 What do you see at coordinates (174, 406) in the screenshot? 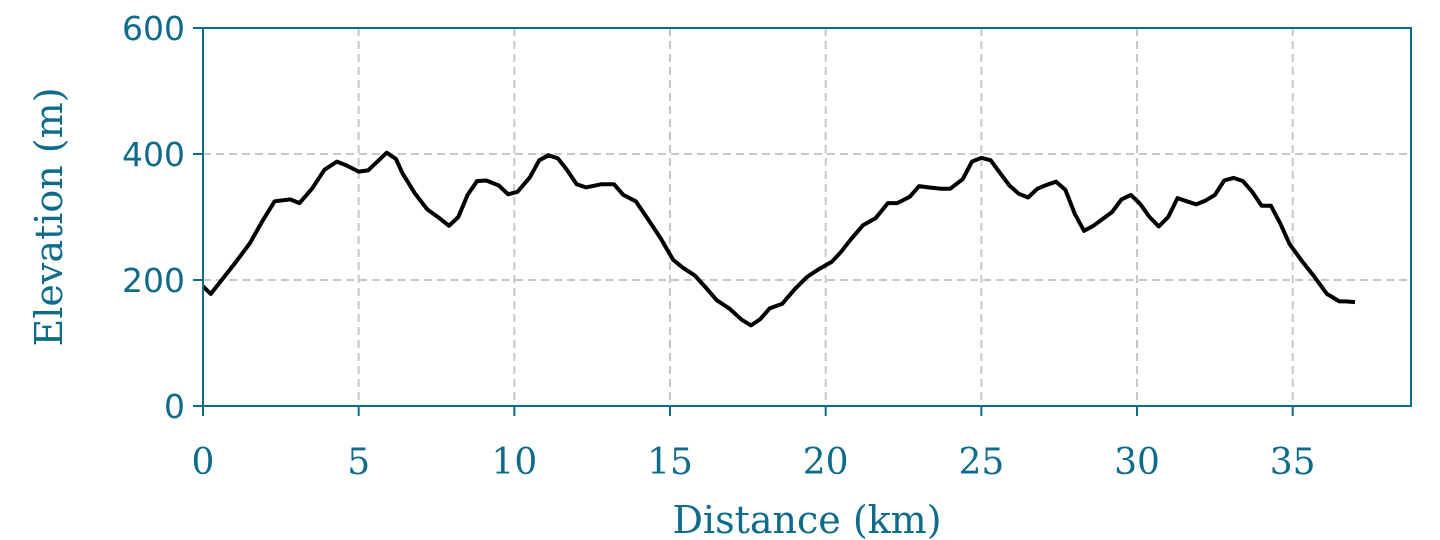
I see `y-tick-label: 0` at bounding box center [174, 406].